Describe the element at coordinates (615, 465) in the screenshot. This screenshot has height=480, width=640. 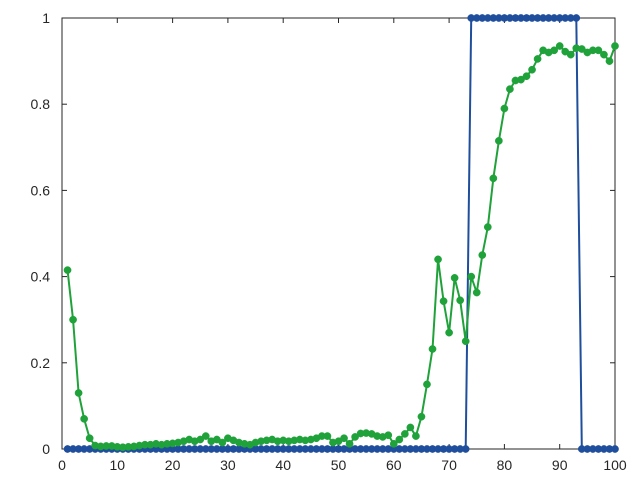
I see `x-tick-label: 100` at that location.